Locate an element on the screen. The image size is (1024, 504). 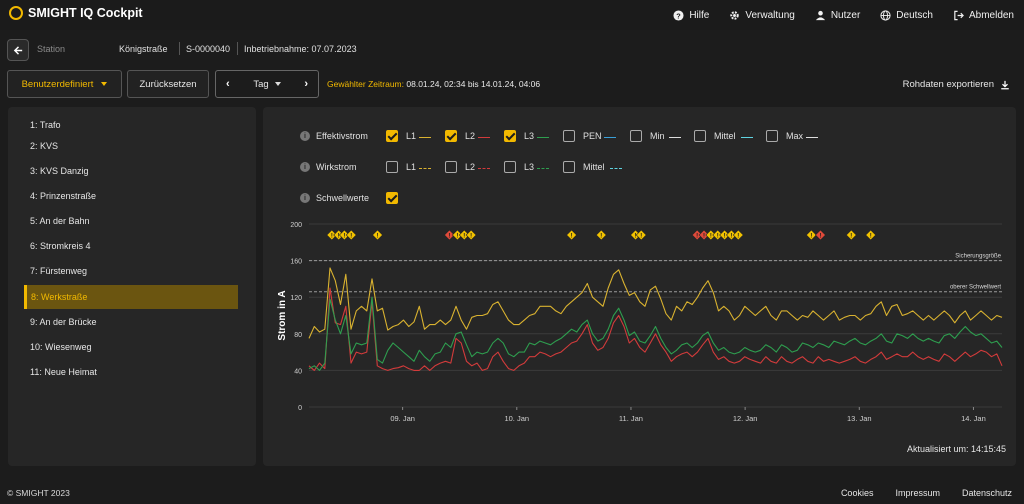
checkbox-wirk-mittel is located at coordinates (569, 167).